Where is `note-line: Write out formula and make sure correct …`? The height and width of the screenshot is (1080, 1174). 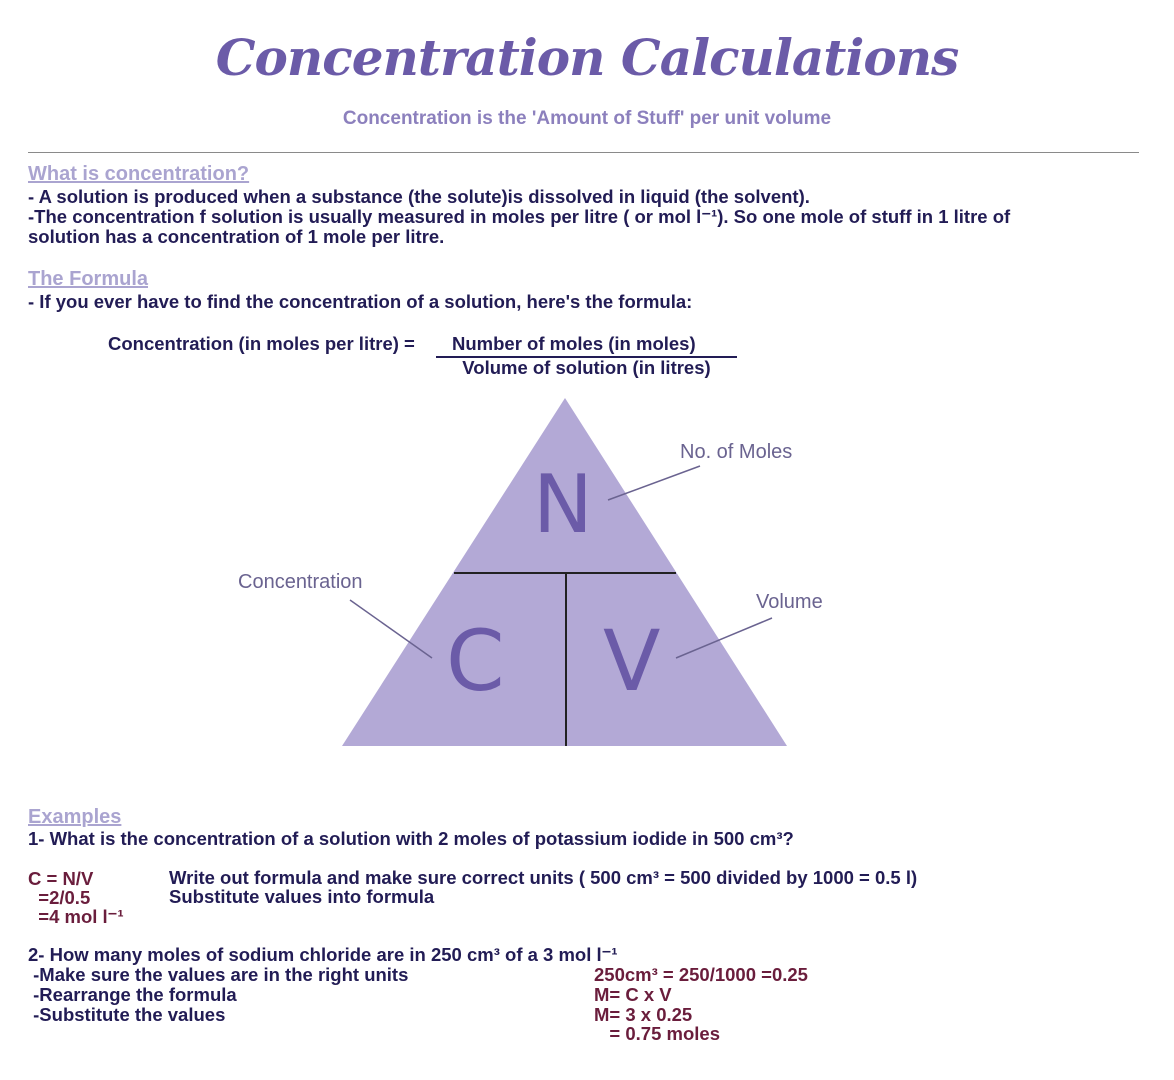
note-line: Write out formula and make sure correct … is located at coordinates (543, 877).